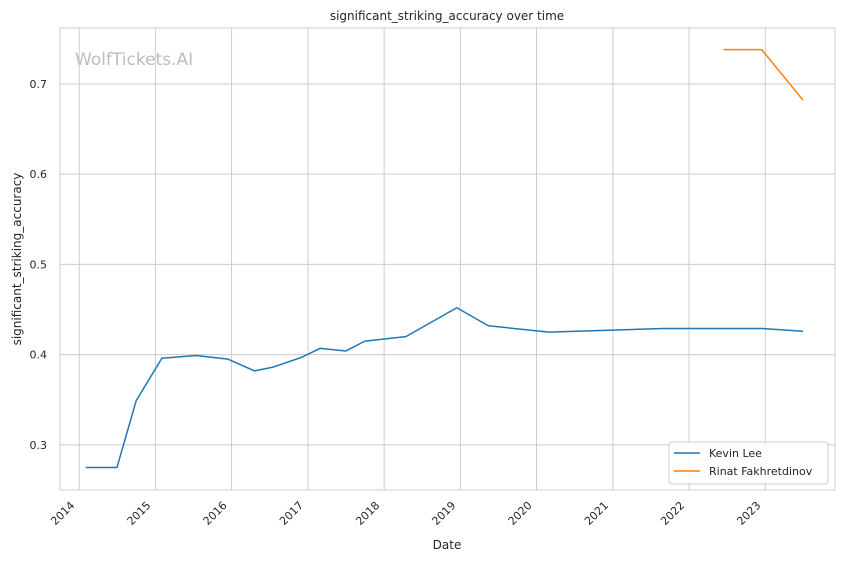  I want to click on y-tick-label: 0.7, so click(39, 84).